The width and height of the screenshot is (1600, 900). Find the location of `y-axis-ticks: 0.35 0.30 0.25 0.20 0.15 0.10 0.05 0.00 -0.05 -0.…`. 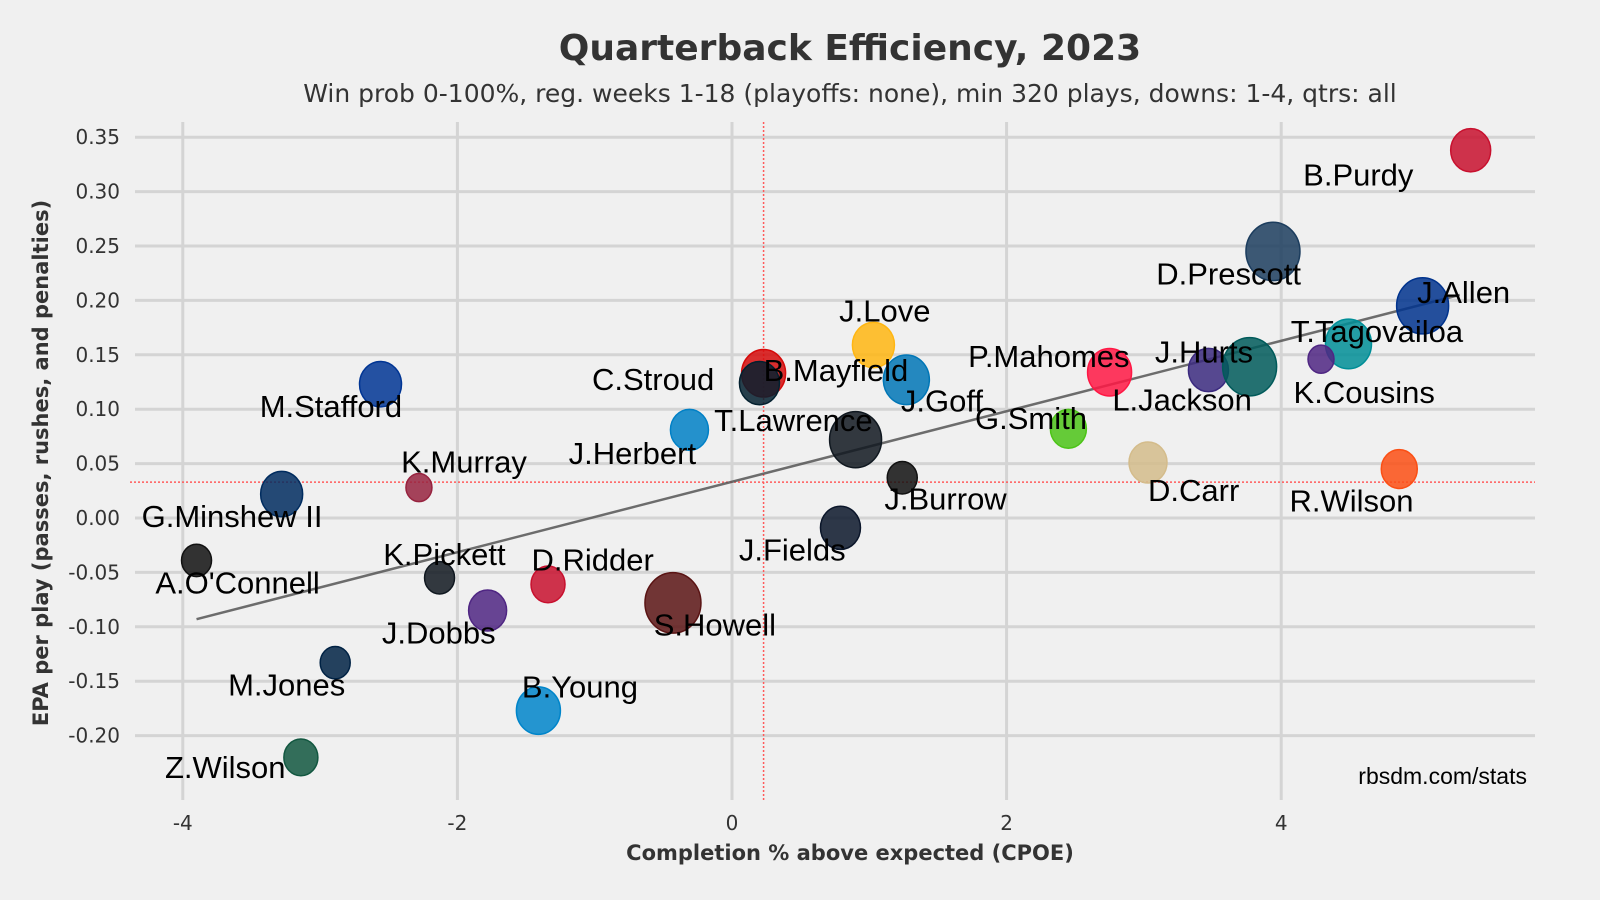

y-axis-ticks: 0.35 0.30 0.25 0.20 0.15 0.10 0.05 0.00 -0.05 -0.… is located at coordinates (94, 436).